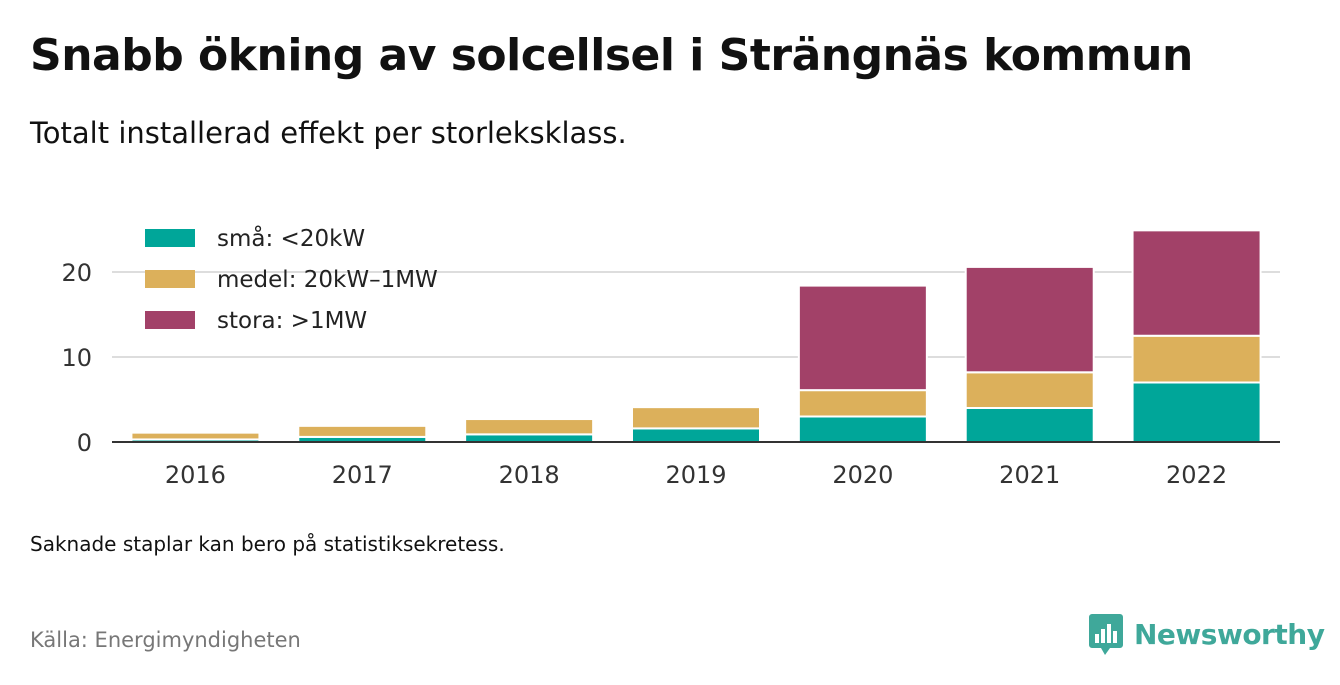  I want to click on x-tick-label: 2016, so click(195, 475).